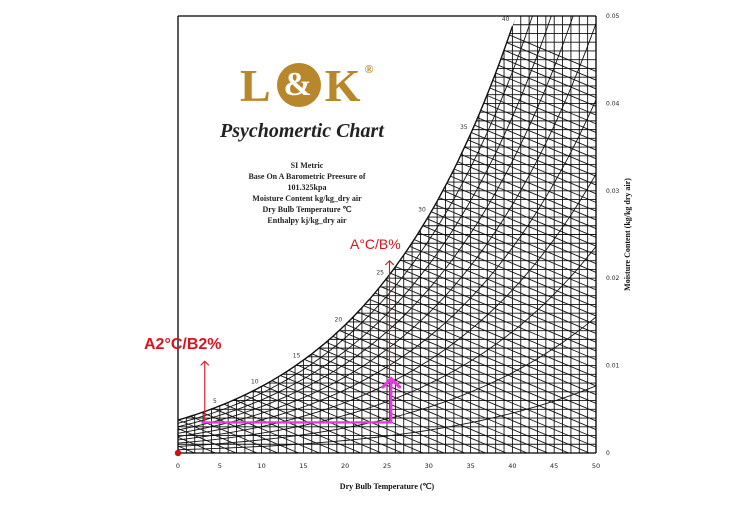 The width and height of the screenshot is (740, 525). Describe the element at coordinates (302, 131) in the screenshot. I see `chart-title: Psychomertic Chart` at that location.